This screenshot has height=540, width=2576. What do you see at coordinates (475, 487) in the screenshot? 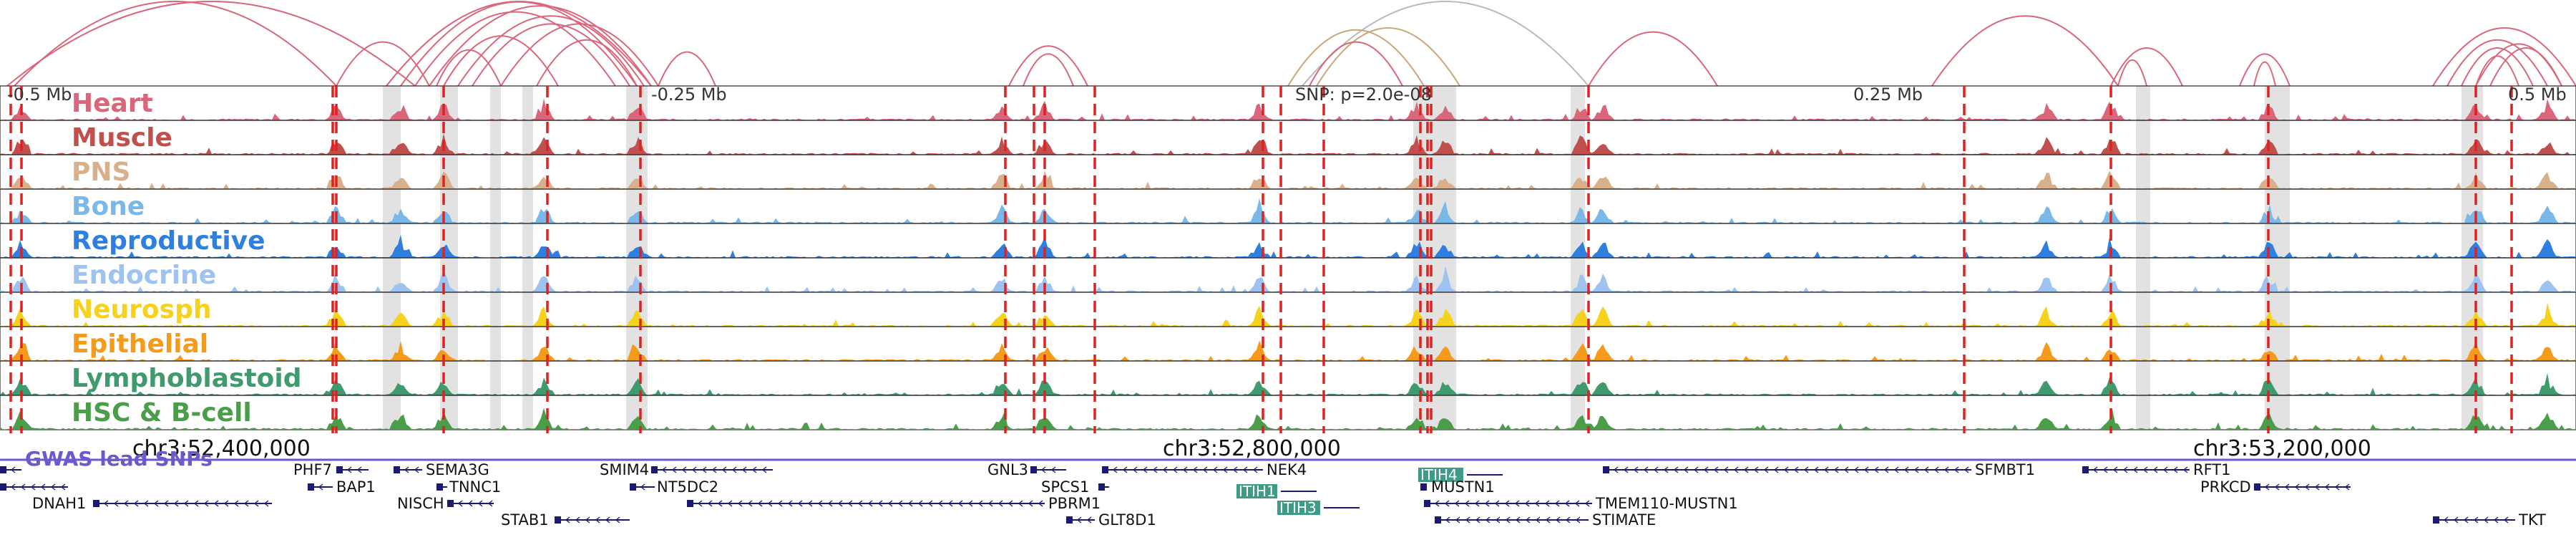
I see `gene-label: TNNC1` at bounding box center [475, 487].